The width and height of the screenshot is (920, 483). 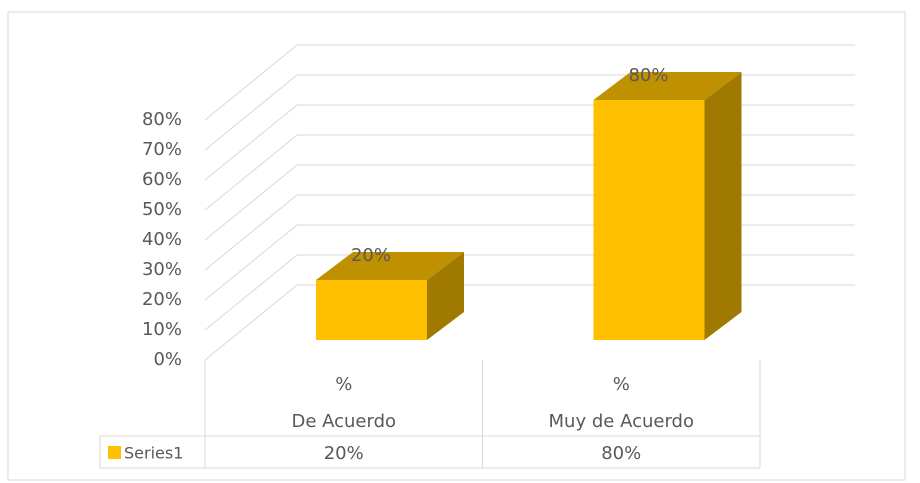 What do you see at coordinates (162, 239) in the screenshot?
I see `y-tick-label: 40%` at bounding box center [162, 239].